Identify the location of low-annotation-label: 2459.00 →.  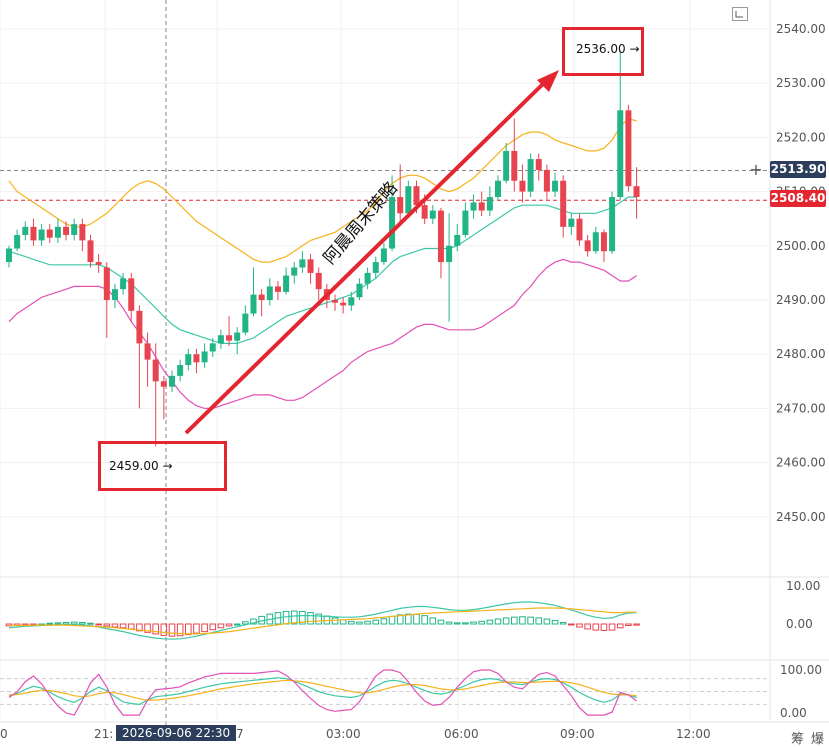
(141, 466).